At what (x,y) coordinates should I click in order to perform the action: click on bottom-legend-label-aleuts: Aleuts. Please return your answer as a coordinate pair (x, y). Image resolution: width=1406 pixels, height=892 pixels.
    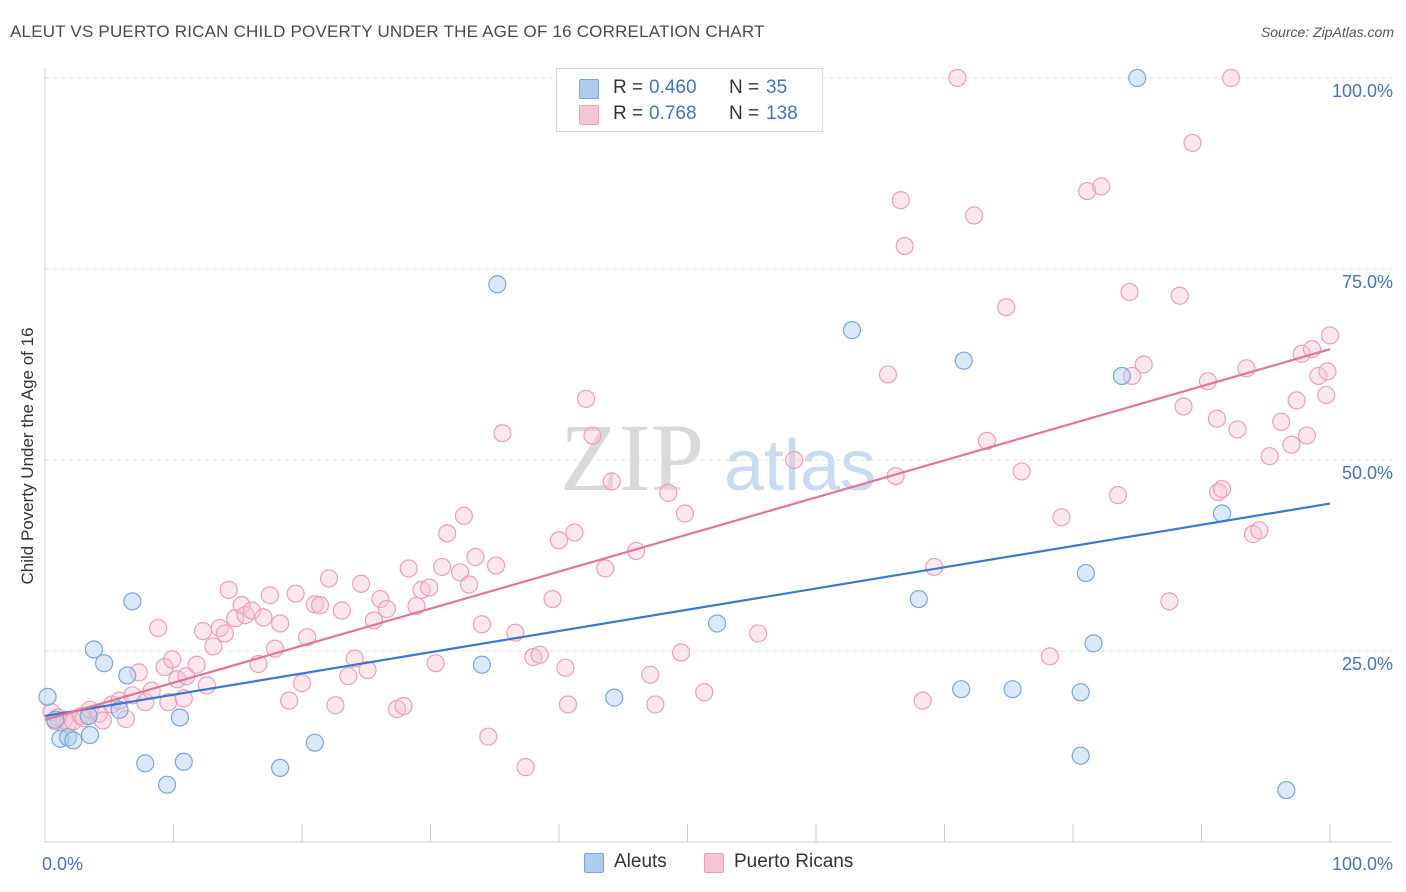
    Looking at the image, I should click on (640, 861).